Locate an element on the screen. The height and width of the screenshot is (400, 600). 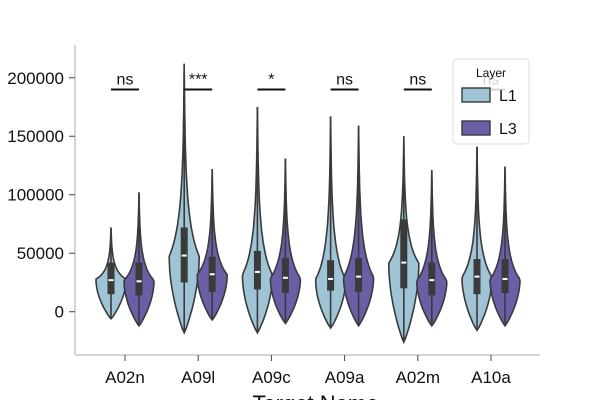
iqr-box-a10a-l3 is located at coordinates (505, 276).